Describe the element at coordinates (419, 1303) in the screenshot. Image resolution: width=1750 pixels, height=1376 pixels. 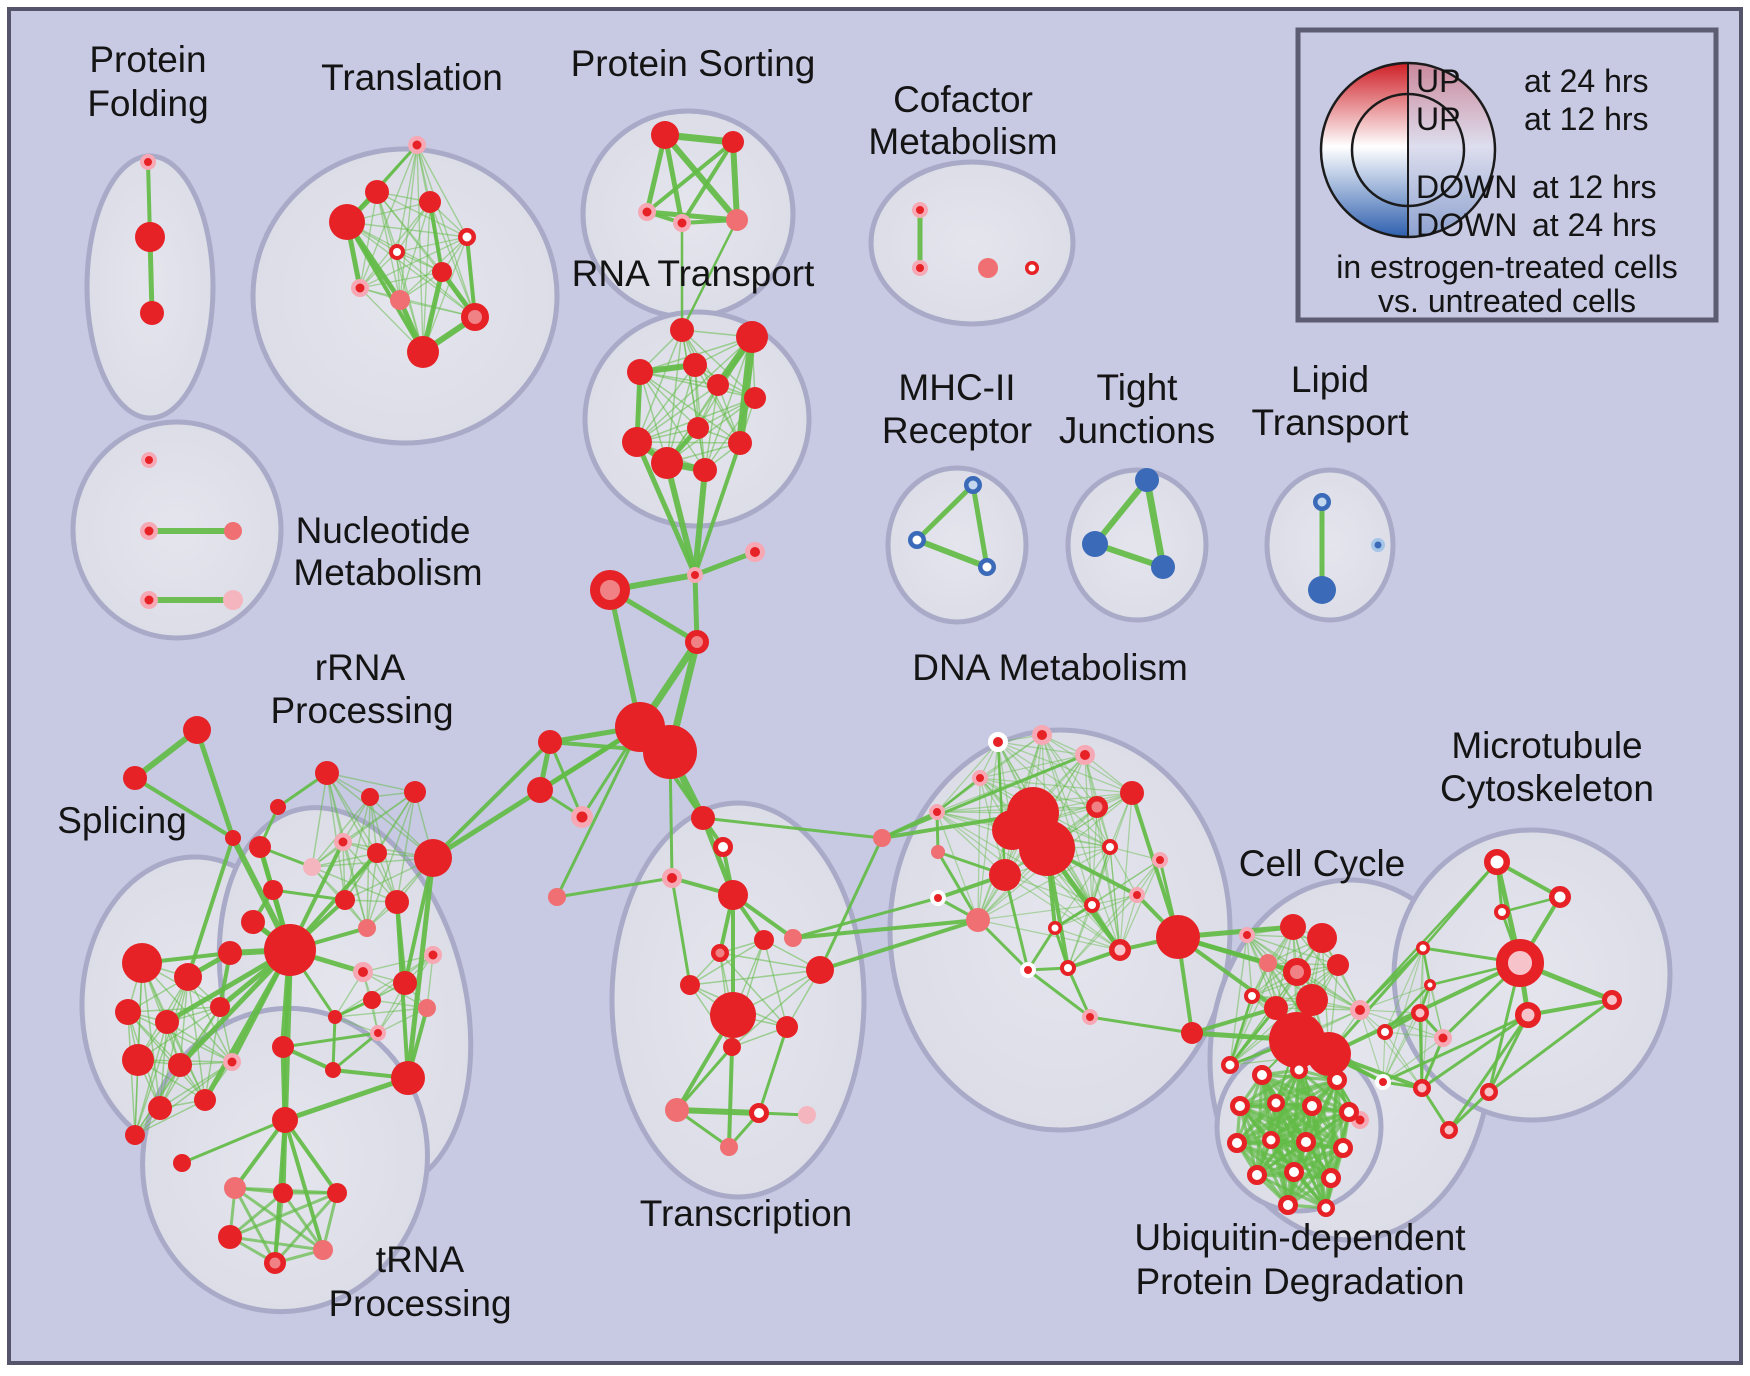
I see `cluster-label-trna-processing: Processing` at that location.